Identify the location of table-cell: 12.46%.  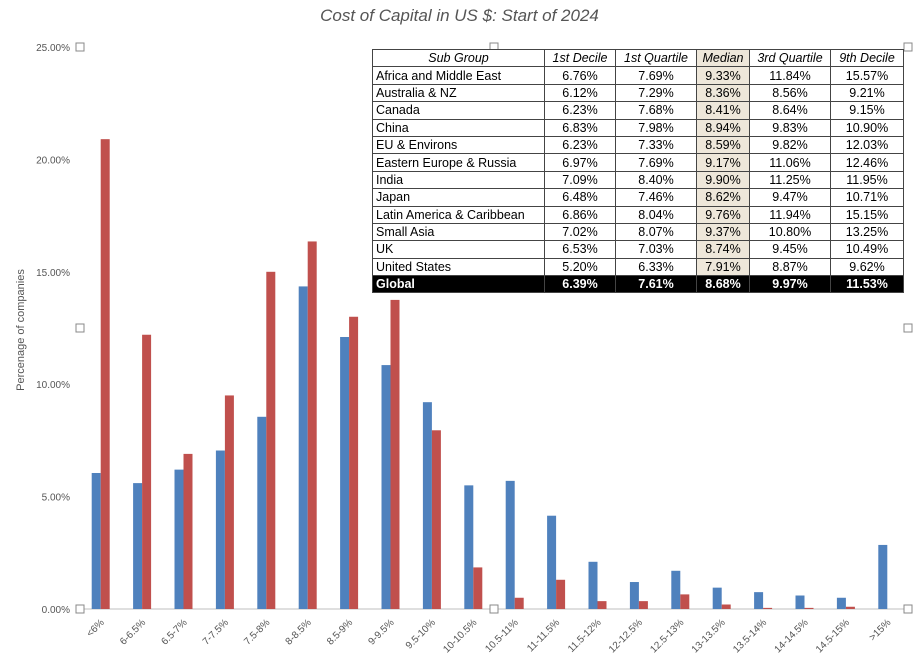
(867, 162).